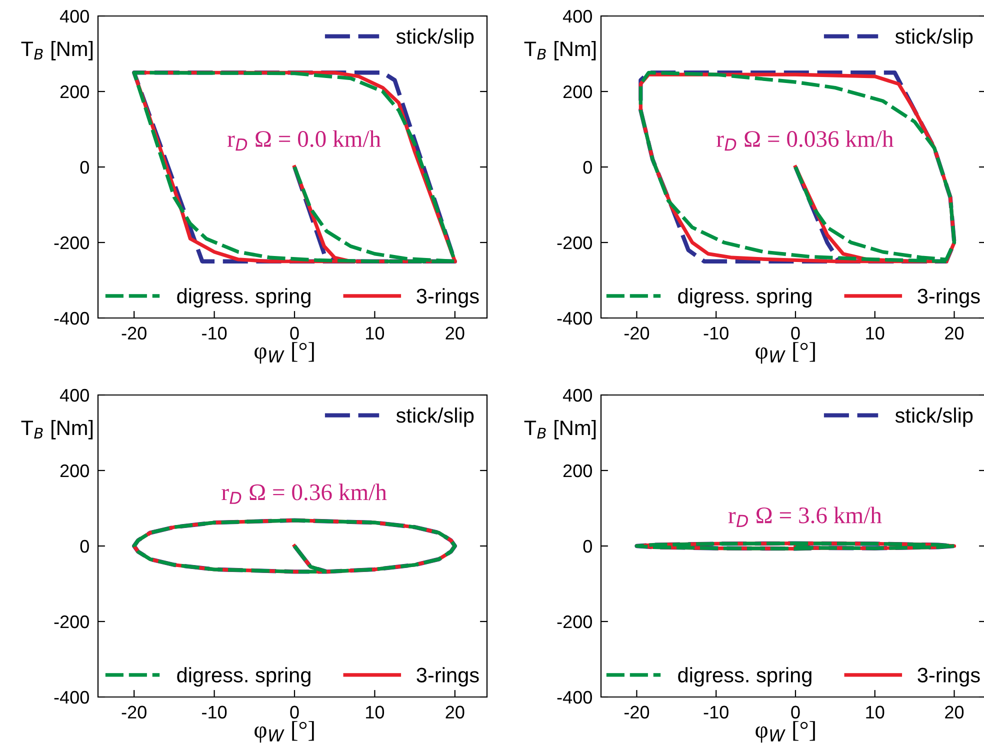 The width and height of the screenshot is (984, 746). What do you see at coordinates (304, 494) in the screenshot?
I see `annotation: r$_{D}$ Ω = 0.36 km/h` at bounding box center [304, 494].